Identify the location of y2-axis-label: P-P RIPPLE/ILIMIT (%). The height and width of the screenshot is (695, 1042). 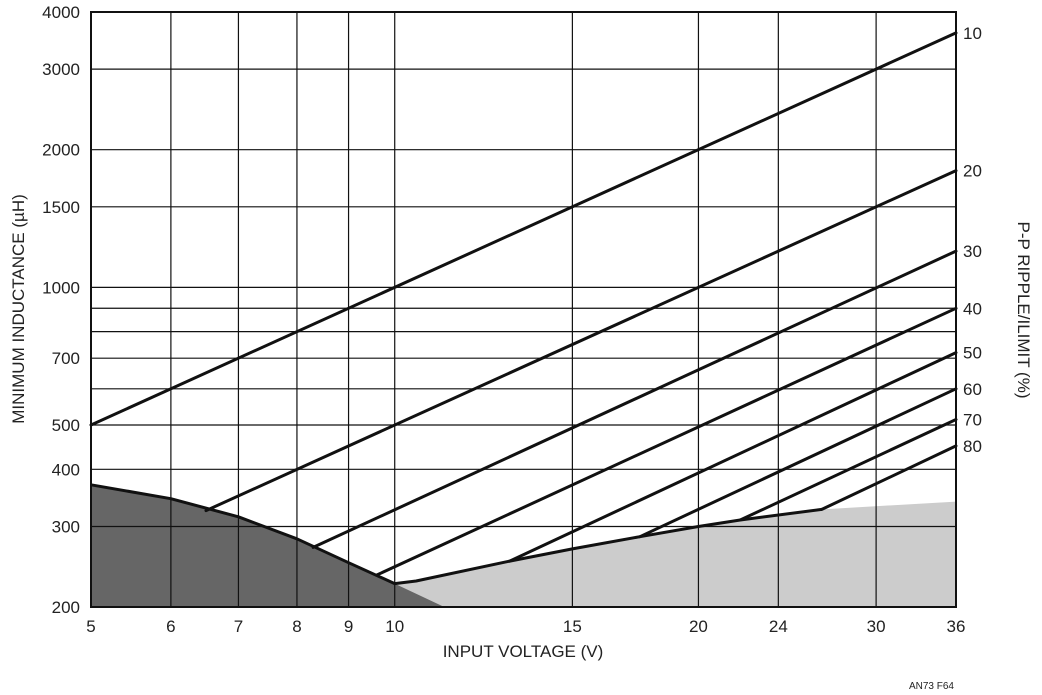
(1023, 310).